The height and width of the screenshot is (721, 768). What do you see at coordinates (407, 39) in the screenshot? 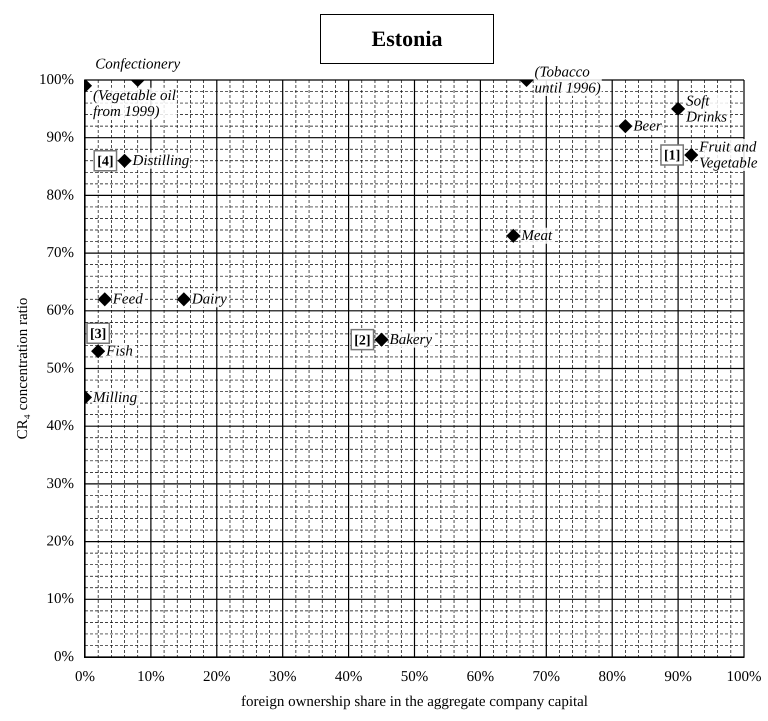
I see `chart-title: Estonia` at bounding box center [407, 39].